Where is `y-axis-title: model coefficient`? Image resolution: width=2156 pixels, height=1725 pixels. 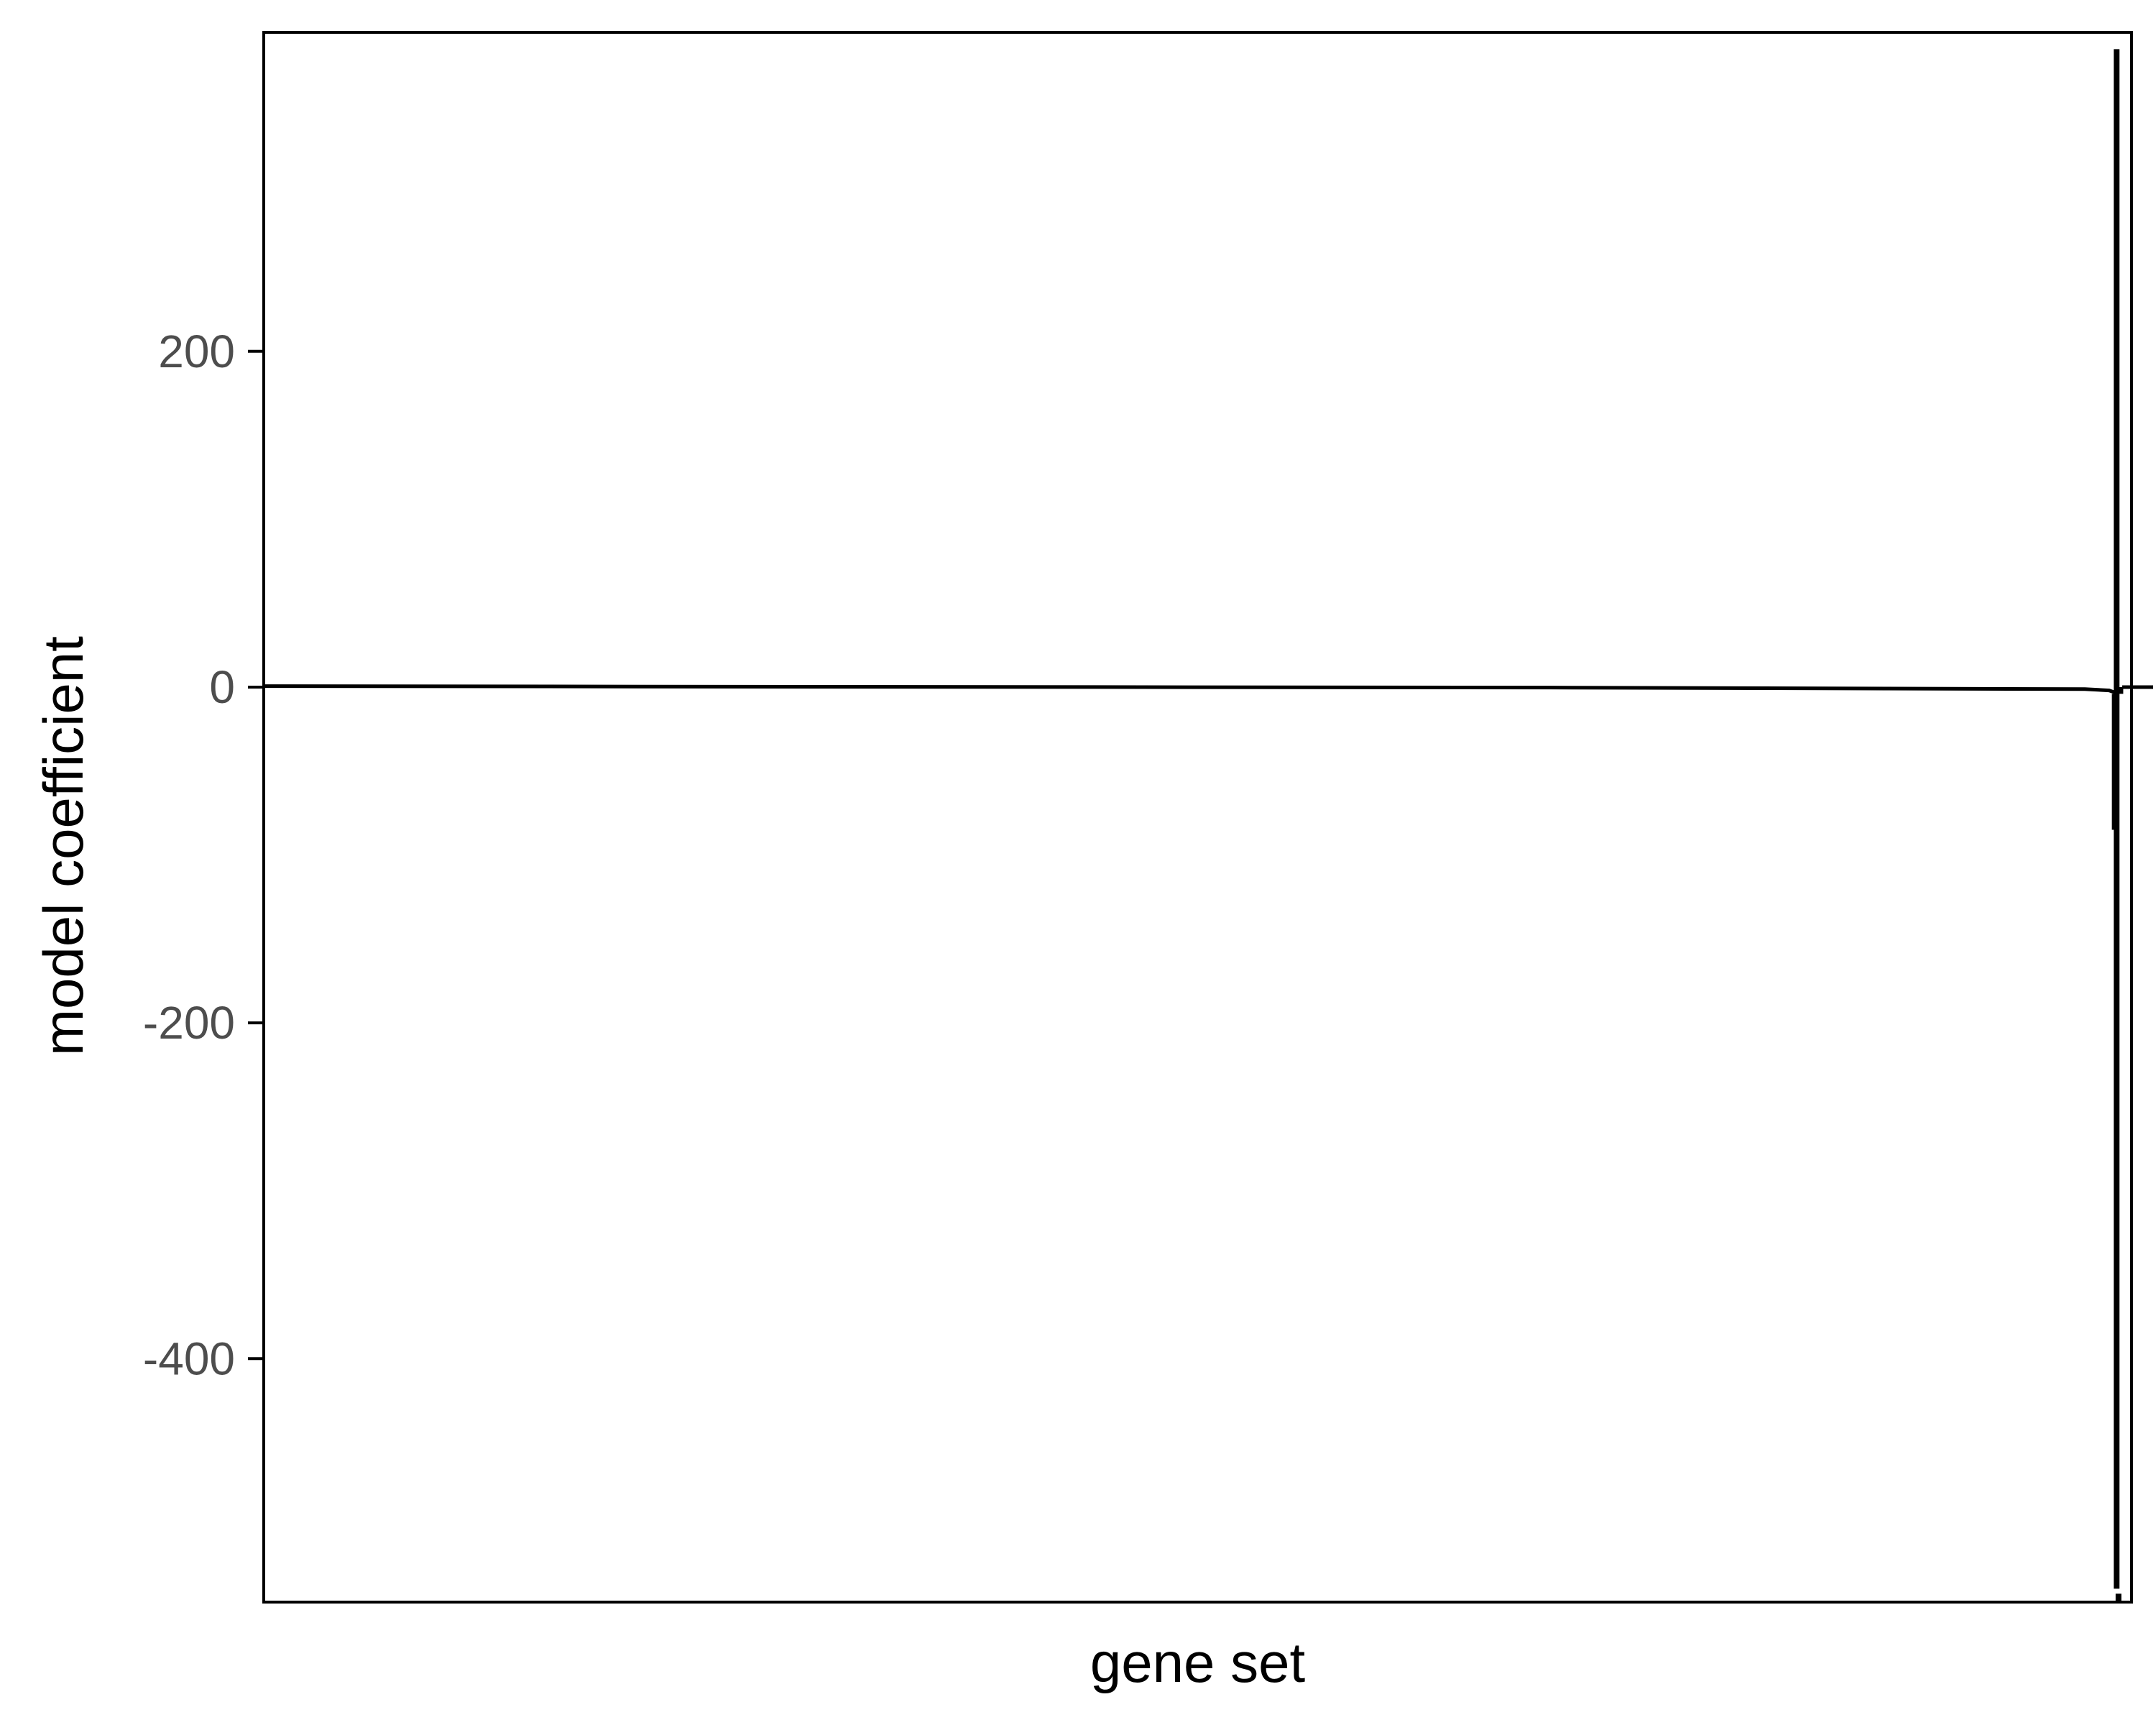
y-axis-title: model coefficient is located at coordinates (64, 846).